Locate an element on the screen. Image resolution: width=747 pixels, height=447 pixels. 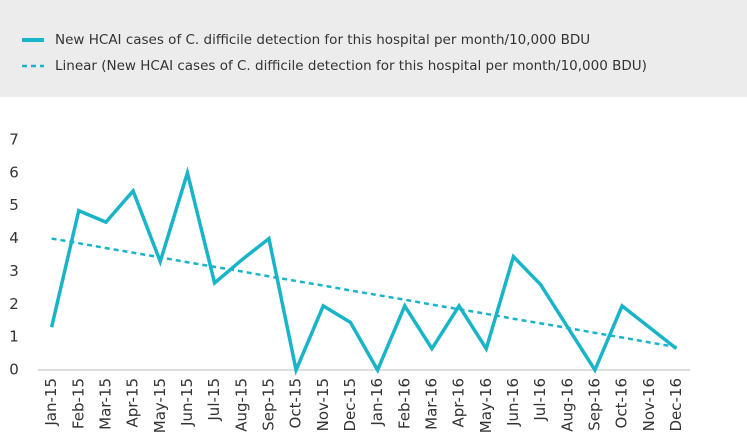
x-tick-label: Oct-16 is located at coordinates (622, 403).